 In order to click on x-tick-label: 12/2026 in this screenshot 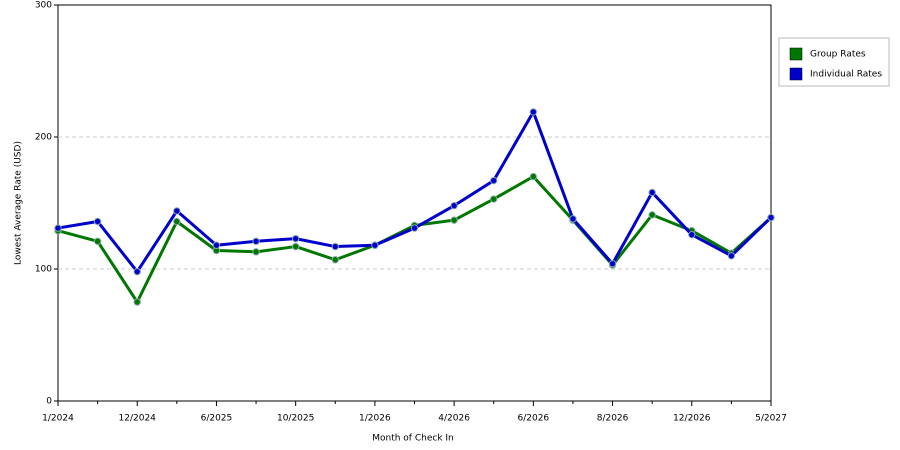, I will do `click(692, 419)`.